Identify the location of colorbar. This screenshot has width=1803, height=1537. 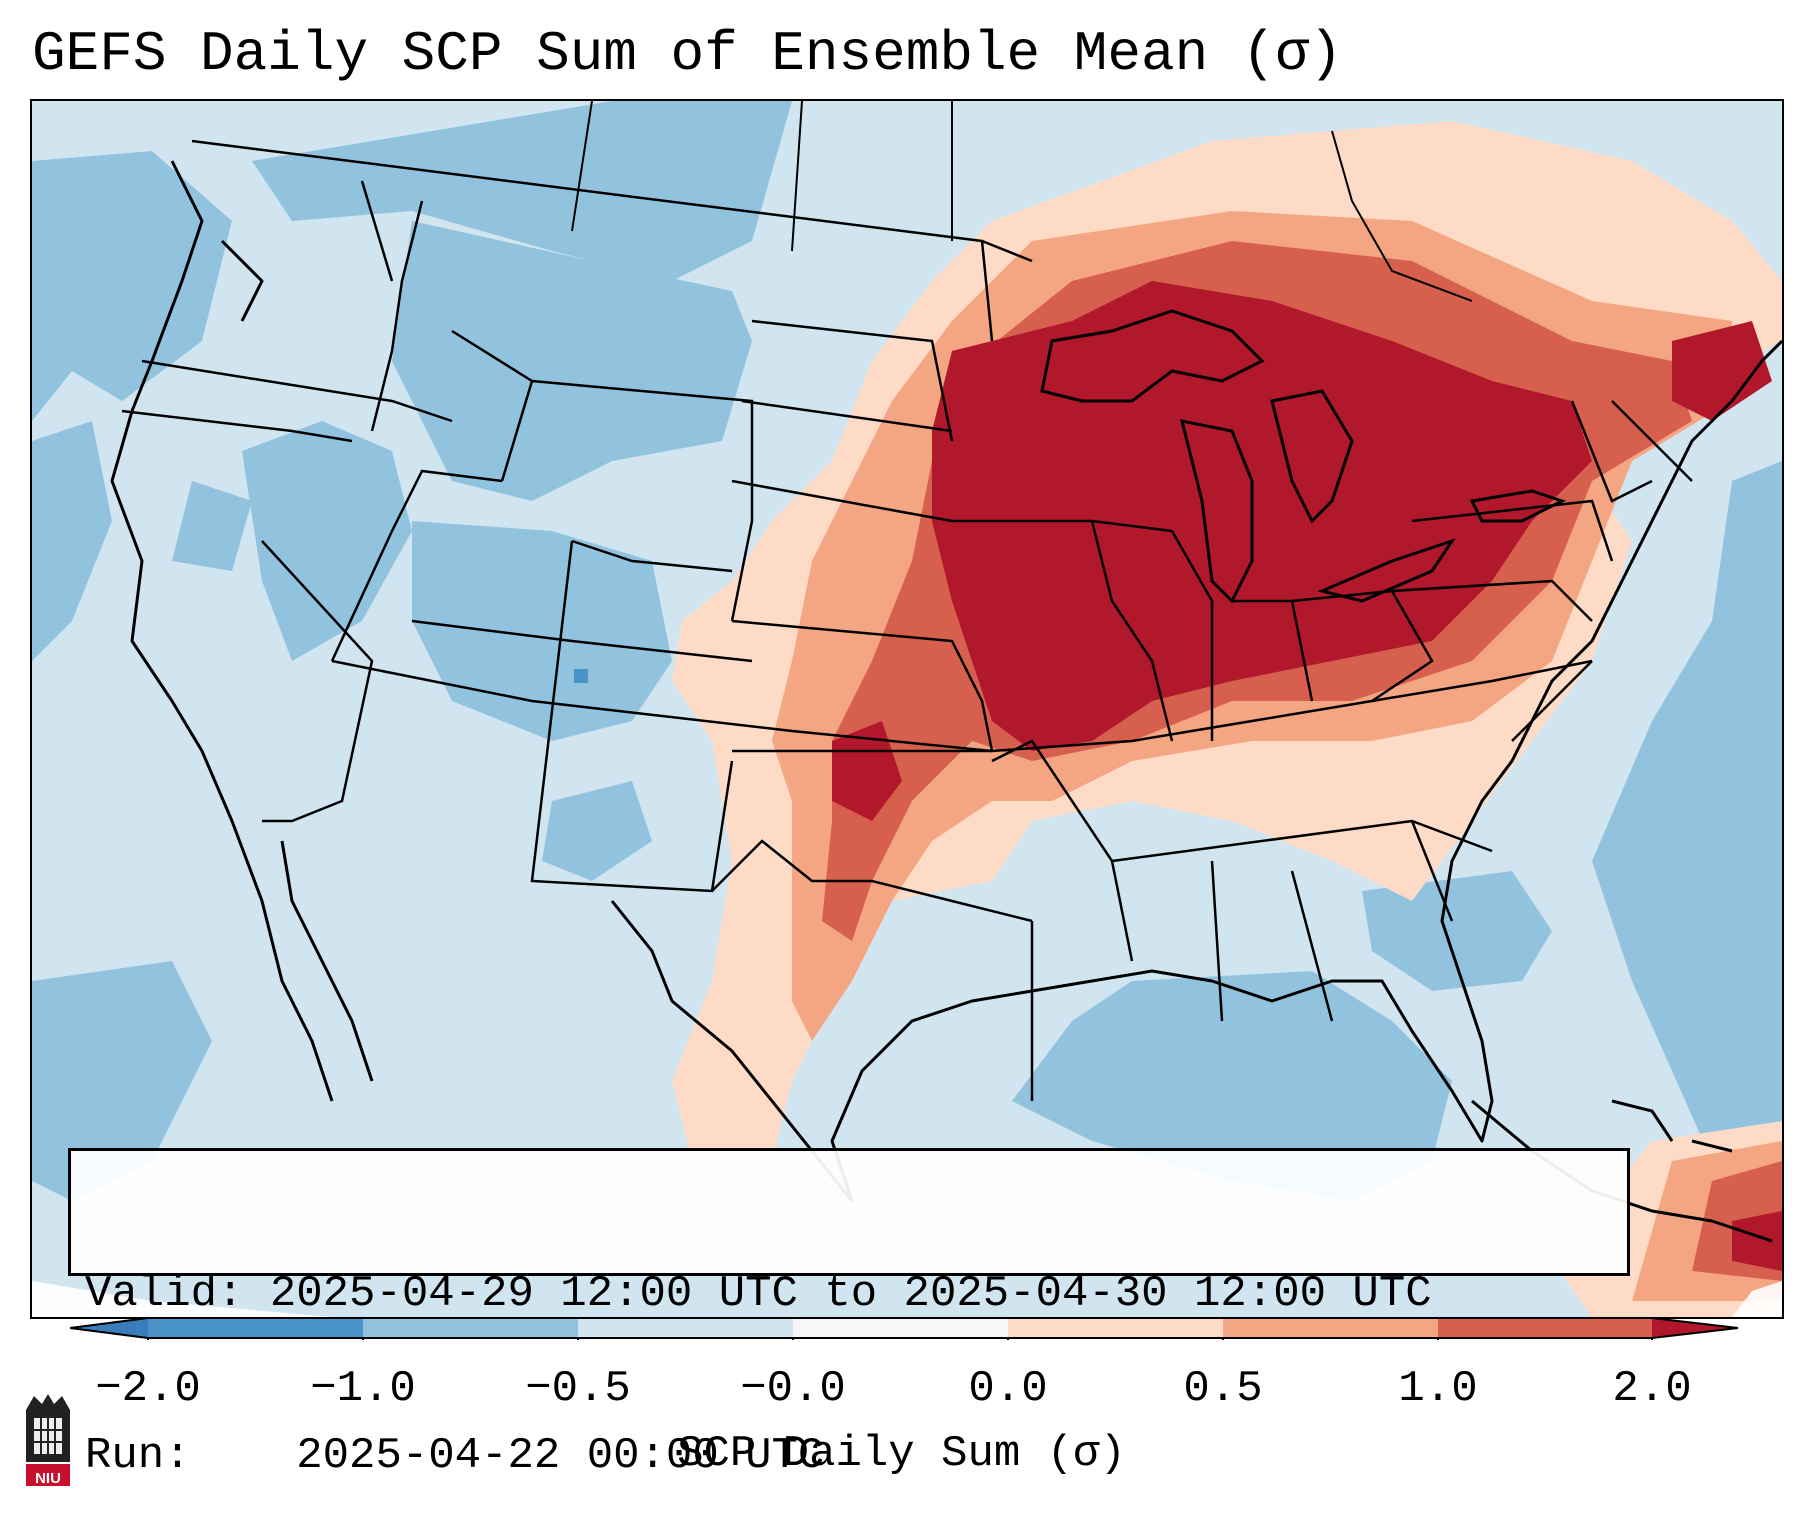
(904, 1328).